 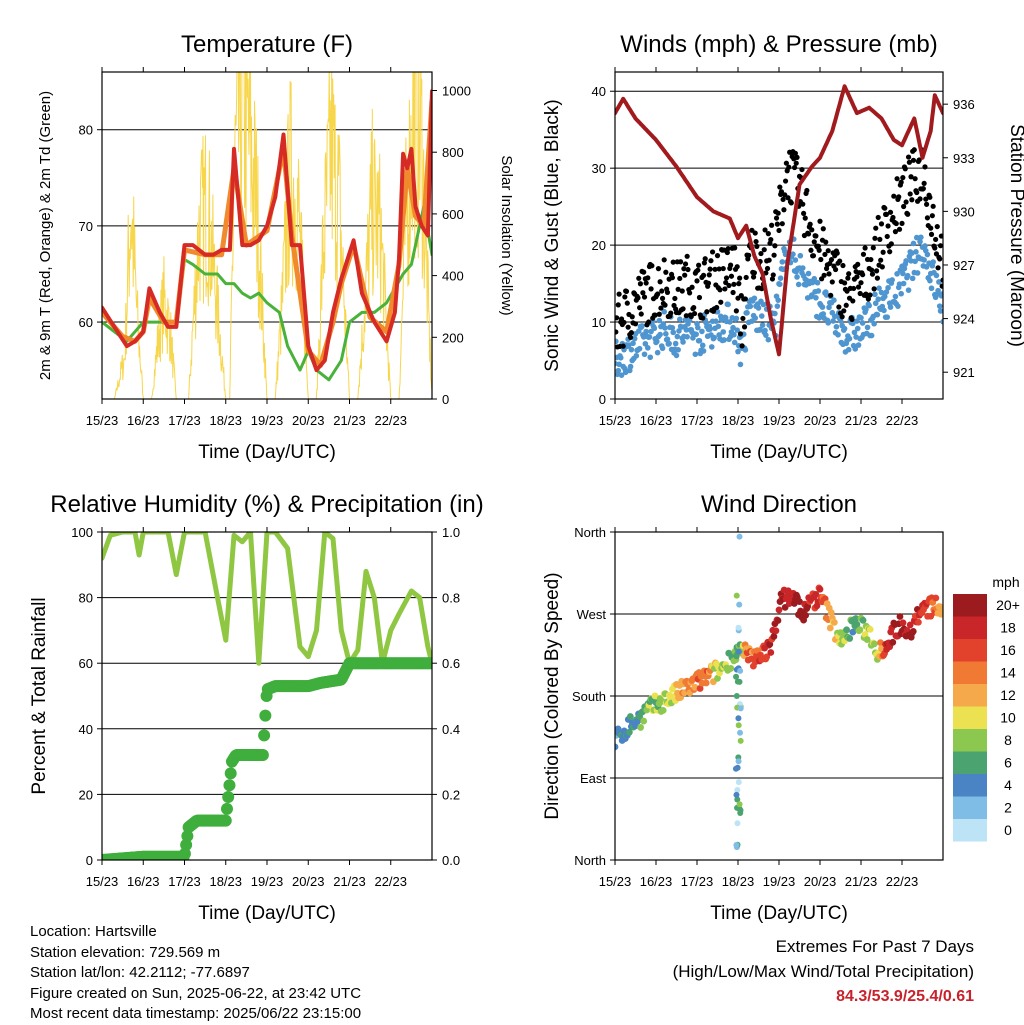 What do you see at coordinates (964, 211) in the screenshot?
I see `y2-tick-label: 930` at bounding box center [964, 211].